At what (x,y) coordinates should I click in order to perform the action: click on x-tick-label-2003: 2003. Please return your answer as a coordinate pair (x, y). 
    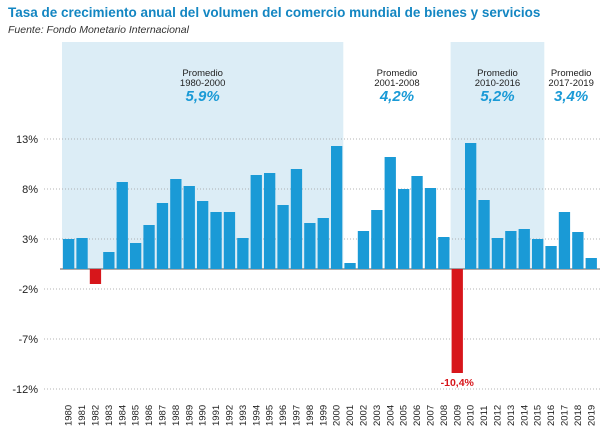
    Looking at the image, I should click on (377, 415).